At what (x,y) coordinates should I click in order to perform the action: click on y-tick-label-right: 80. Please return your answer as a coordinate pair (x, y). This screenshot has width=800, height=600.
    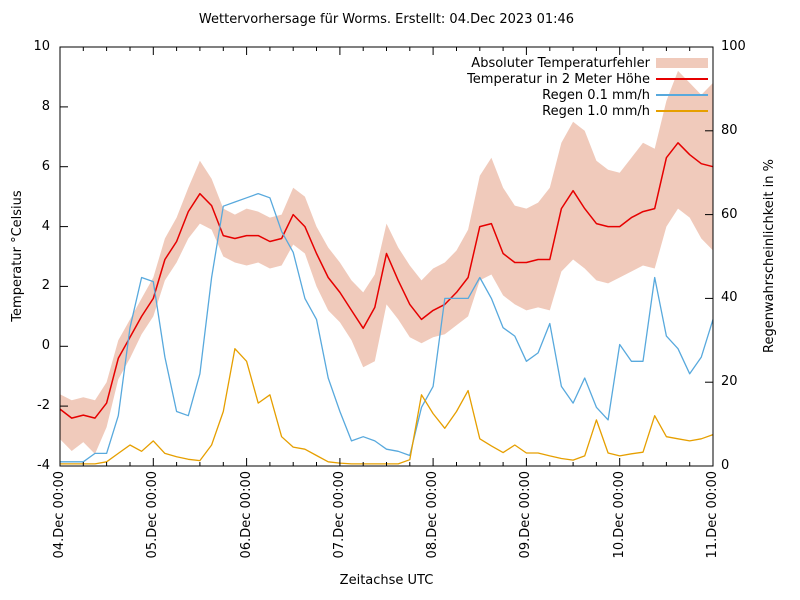
    Looking at the image, I should click on (729, 130).